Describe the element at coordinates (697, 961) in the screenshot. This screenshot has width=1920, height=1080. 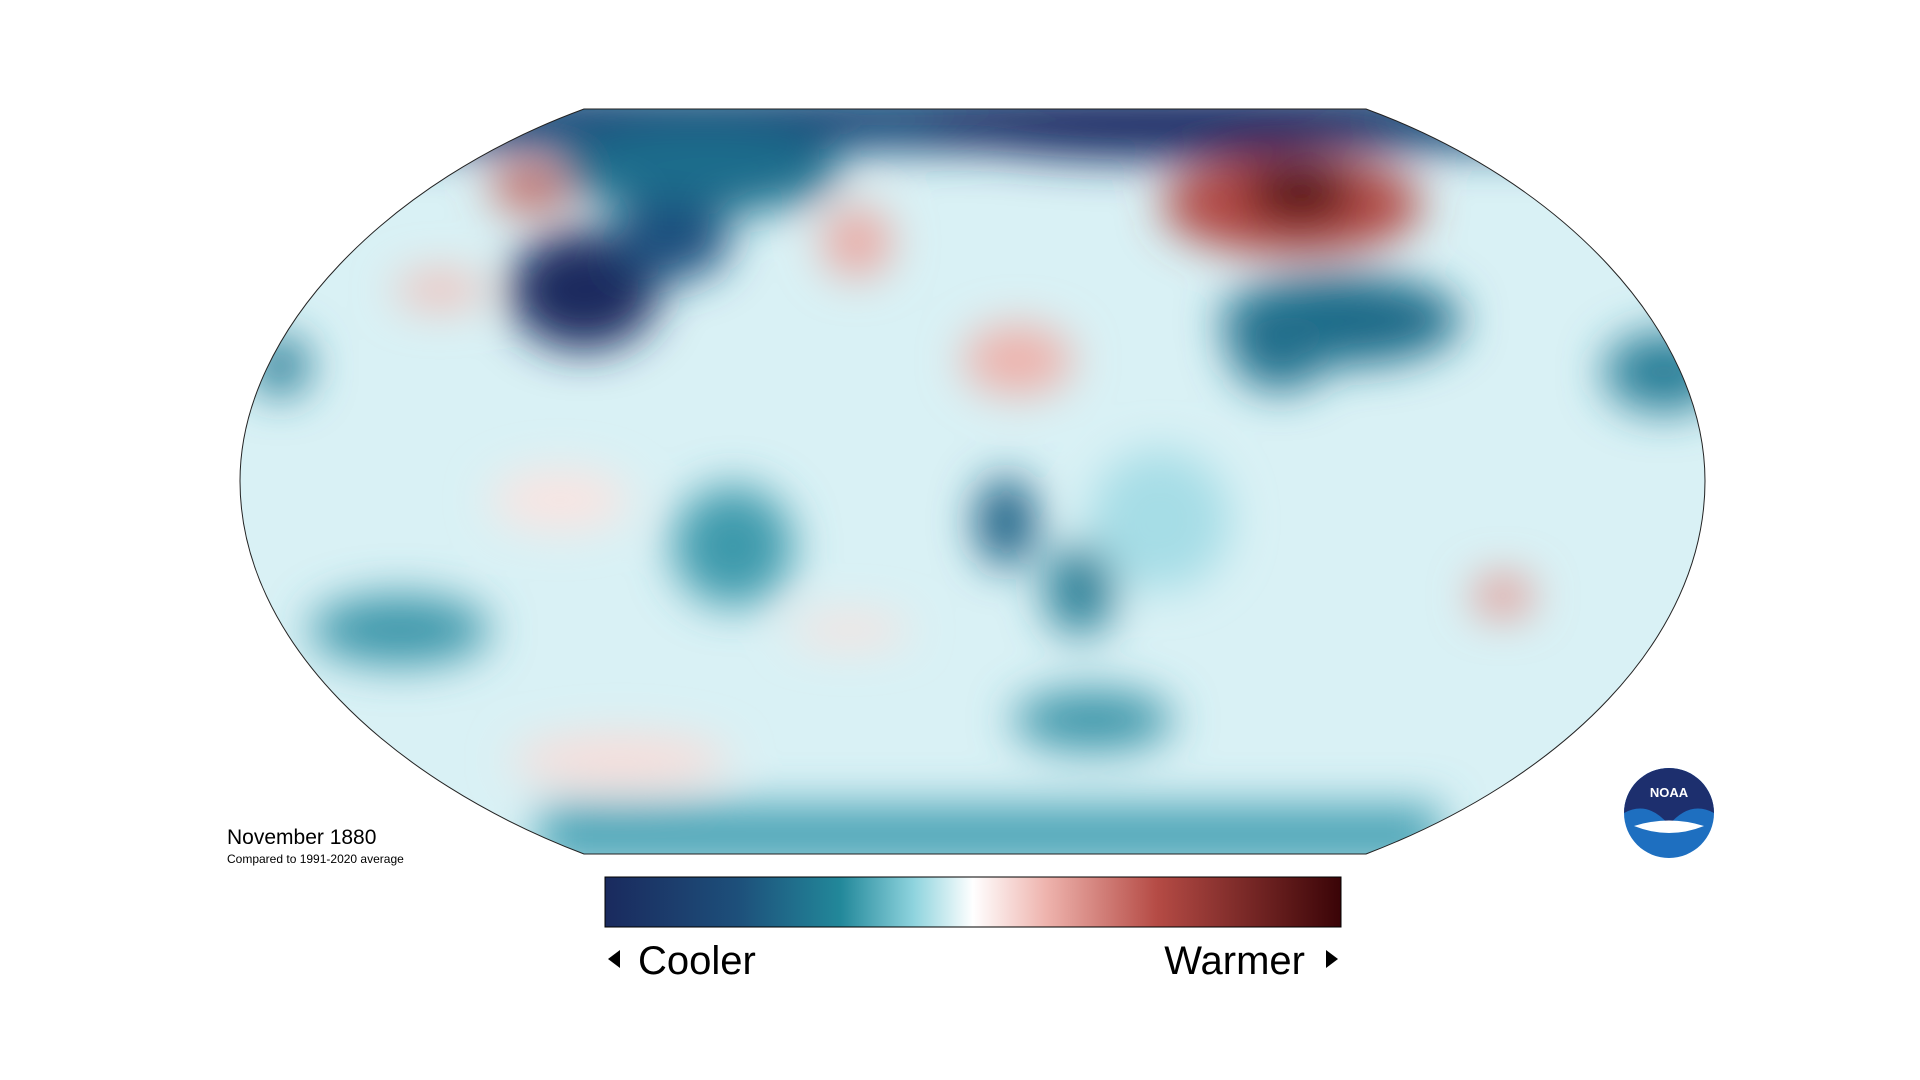
I see `cooler-label: Cooler` at that location.